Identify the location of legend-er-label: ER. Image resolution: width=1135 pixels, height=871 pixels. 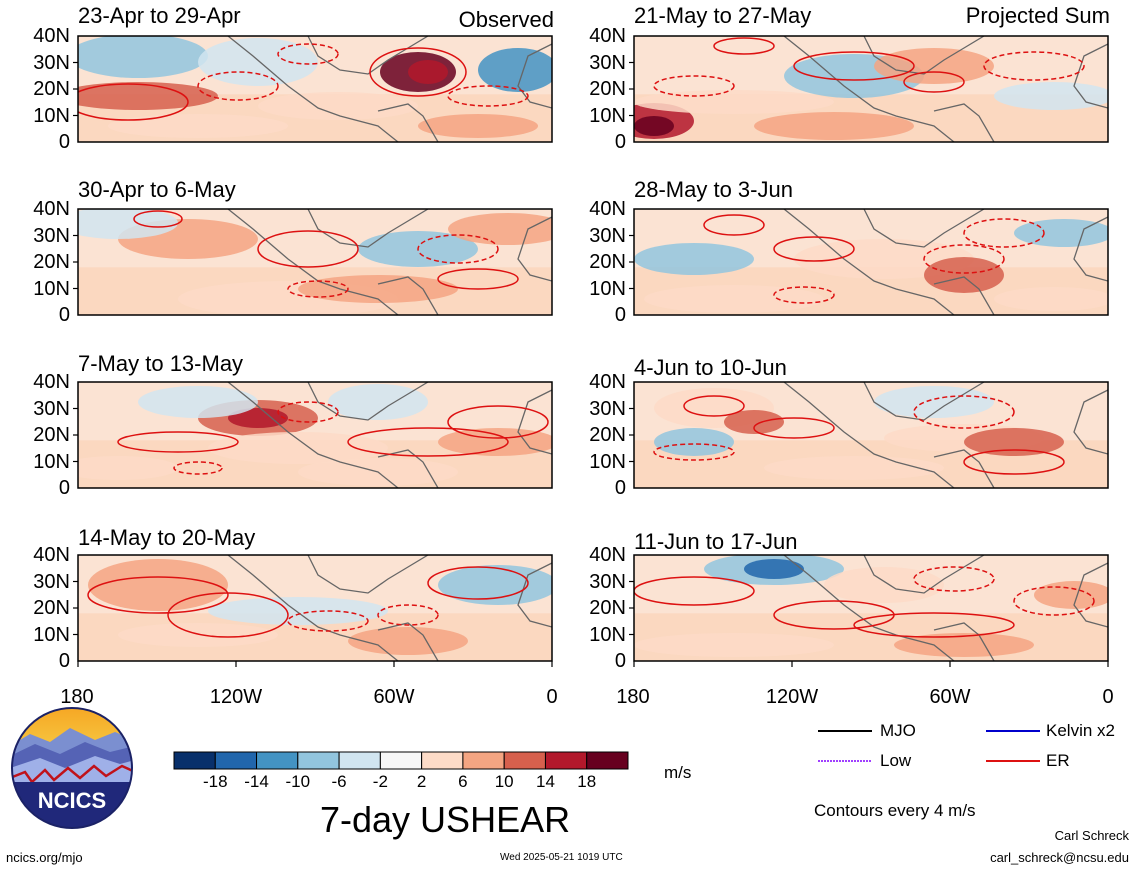
(1058, 760).